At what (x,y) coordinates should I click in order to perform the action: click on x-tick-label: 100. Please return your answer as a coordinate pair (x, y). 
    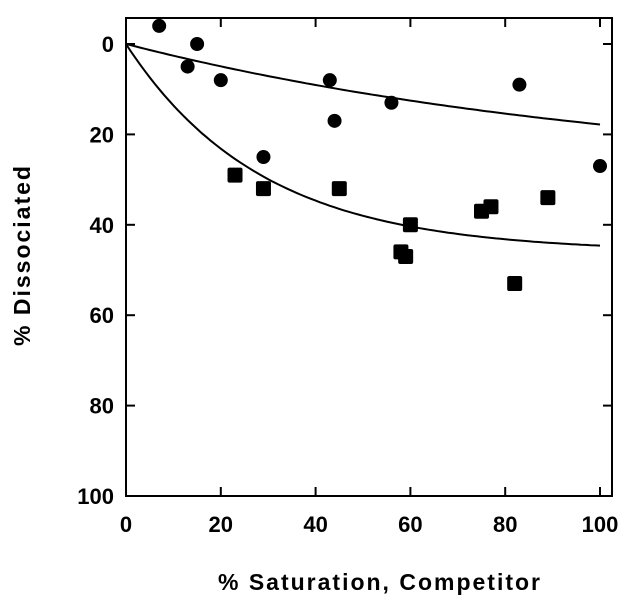
    Looking at the image, I should click on (600, 524).